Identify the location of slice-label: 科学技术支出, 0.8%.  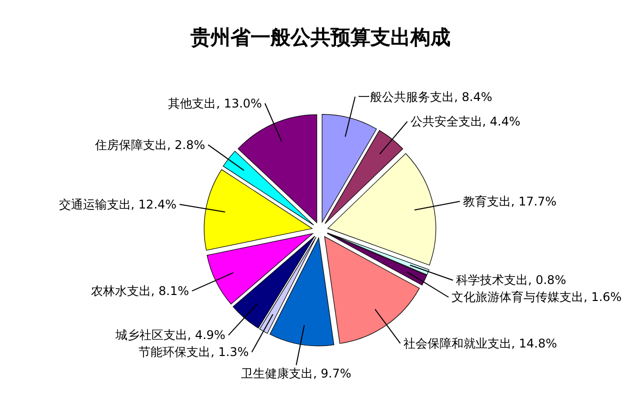
(511, 280).